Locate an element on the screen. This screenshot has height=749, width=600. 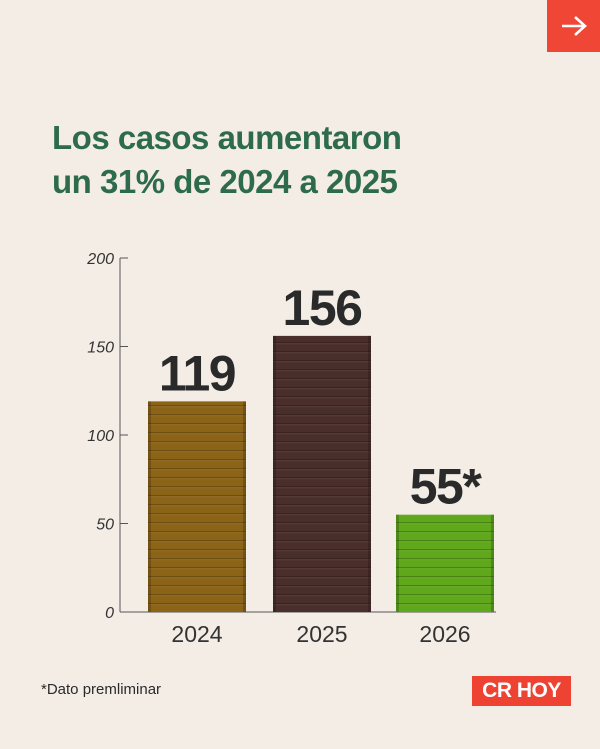
x-tick-label: 2024 is located at coordinates (196, 634).